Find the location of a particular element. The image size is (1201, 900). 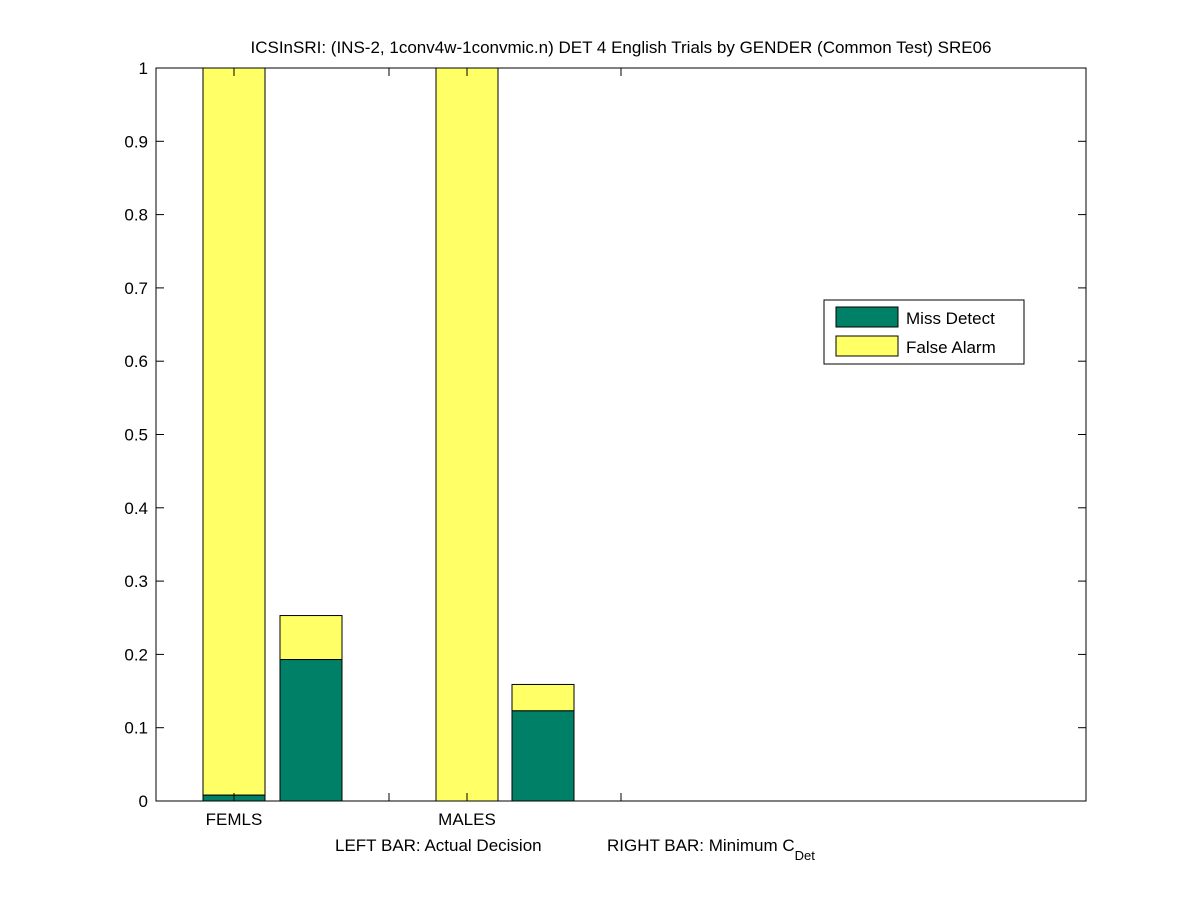

y-tick-label: 0.3 is located at coordinates (136, 581).